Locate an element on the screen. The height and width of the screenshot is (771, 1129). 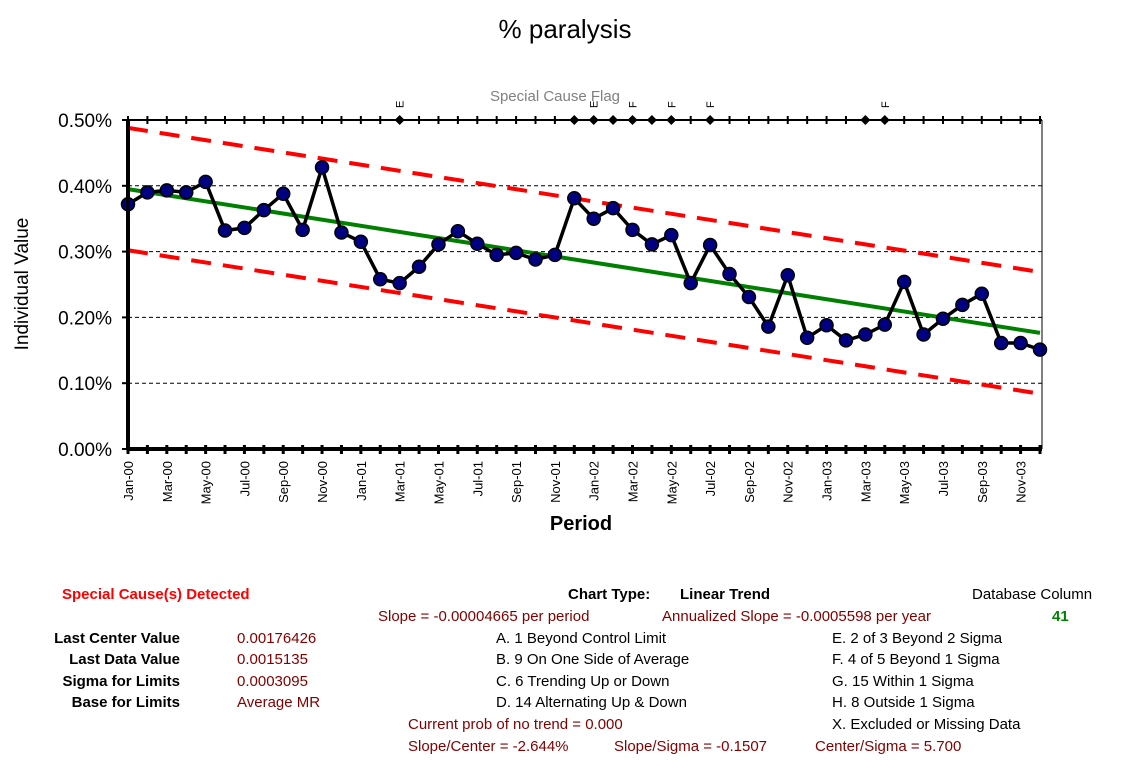
slope-text: Slope = -0.00004665 per period is located at coordinates (484, 616).